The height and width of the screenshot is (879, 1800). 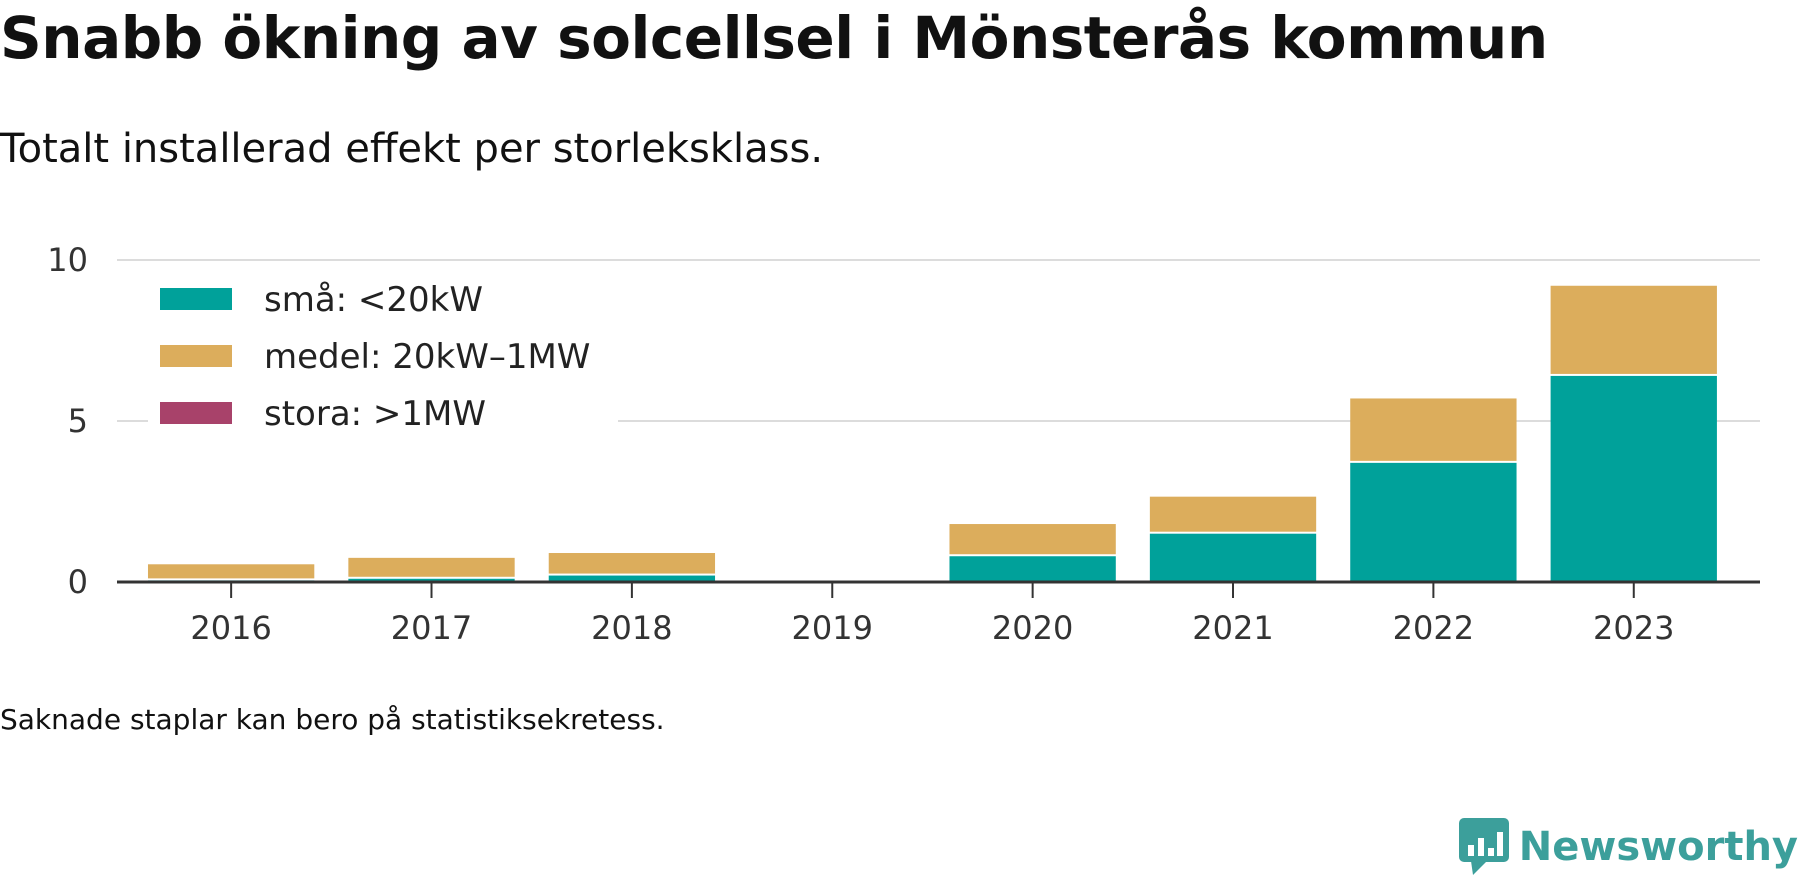 I want to click on legend-label: små: <20kW, so click(x=373, y=300).